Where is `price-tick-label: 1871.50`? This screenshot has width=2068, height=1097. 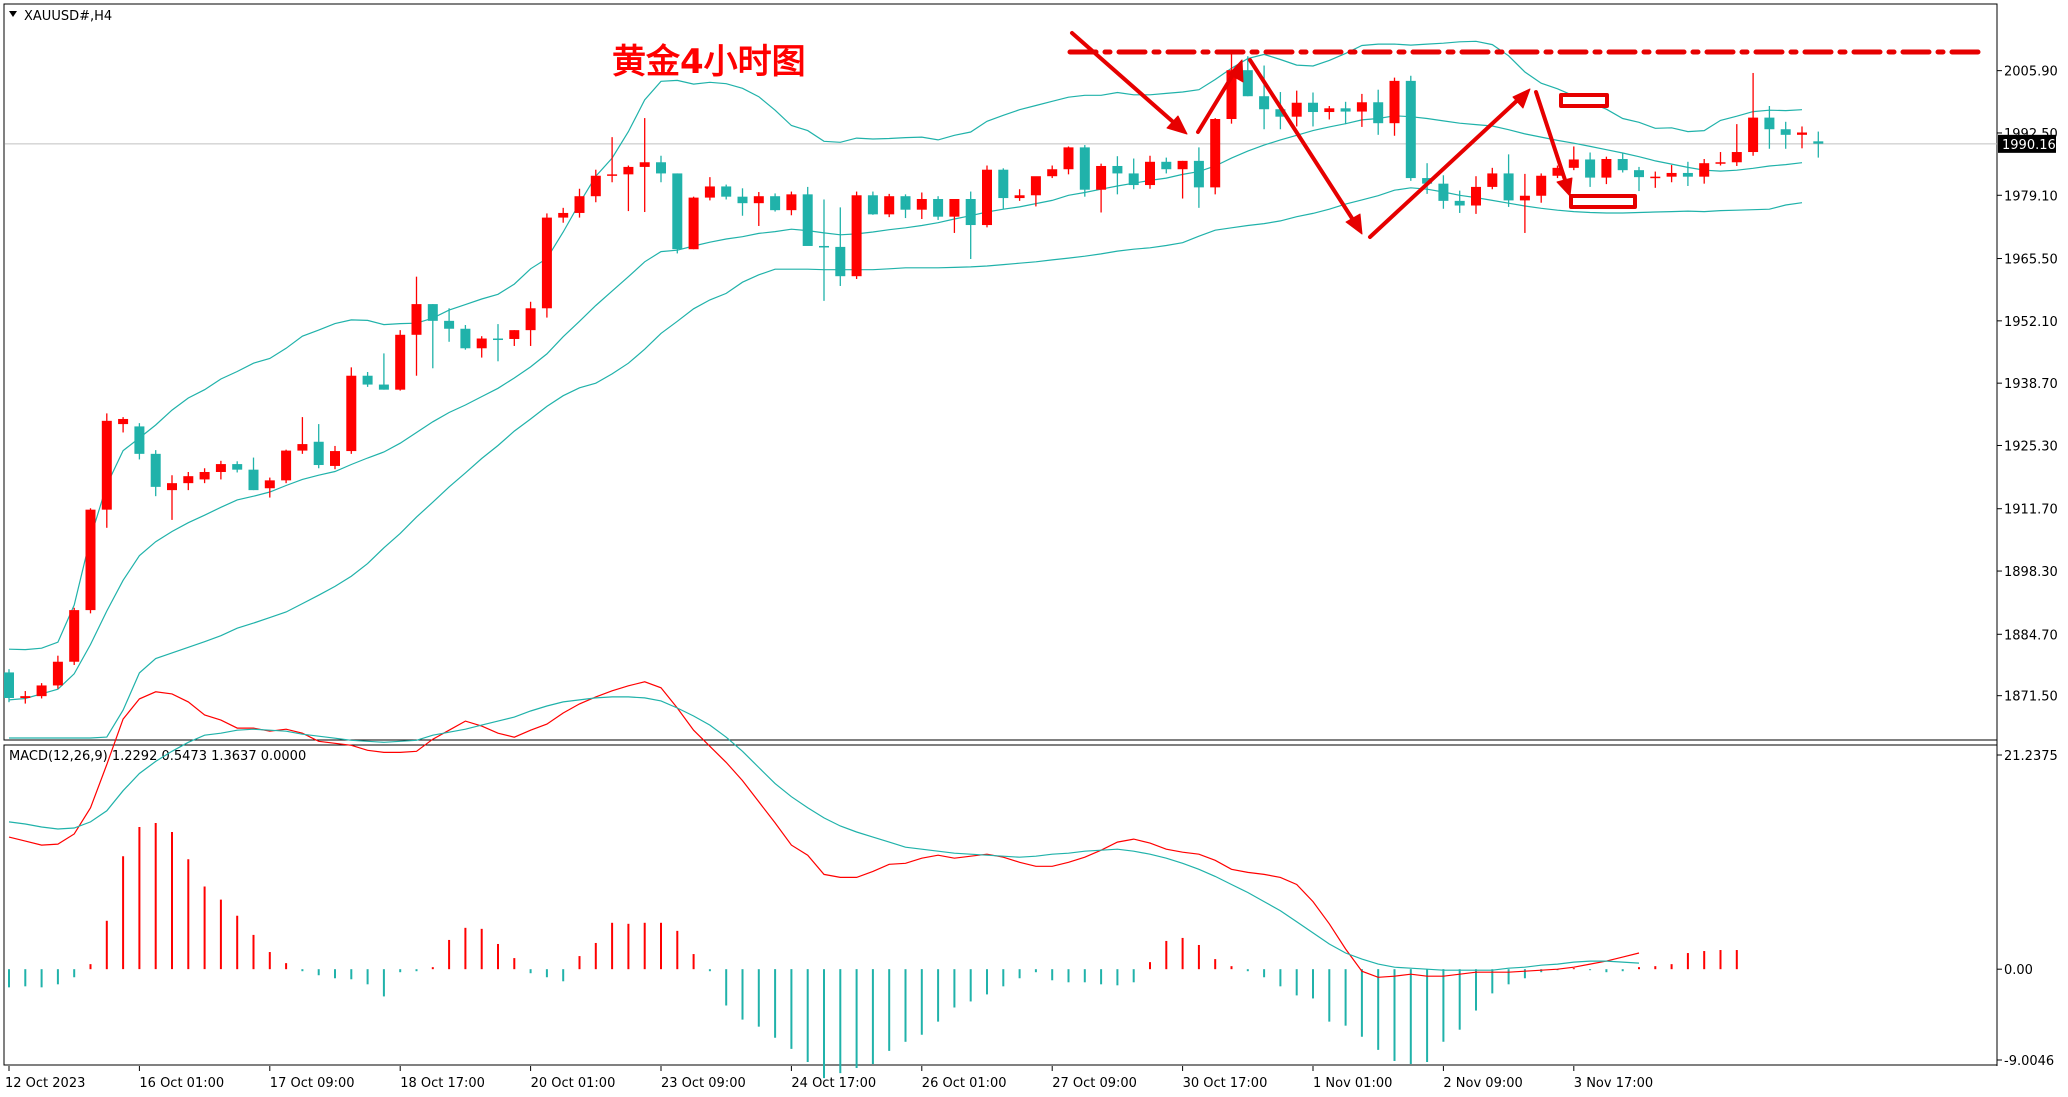
price-tick-label: 1871.50 is located at coordinates (2031, 697).